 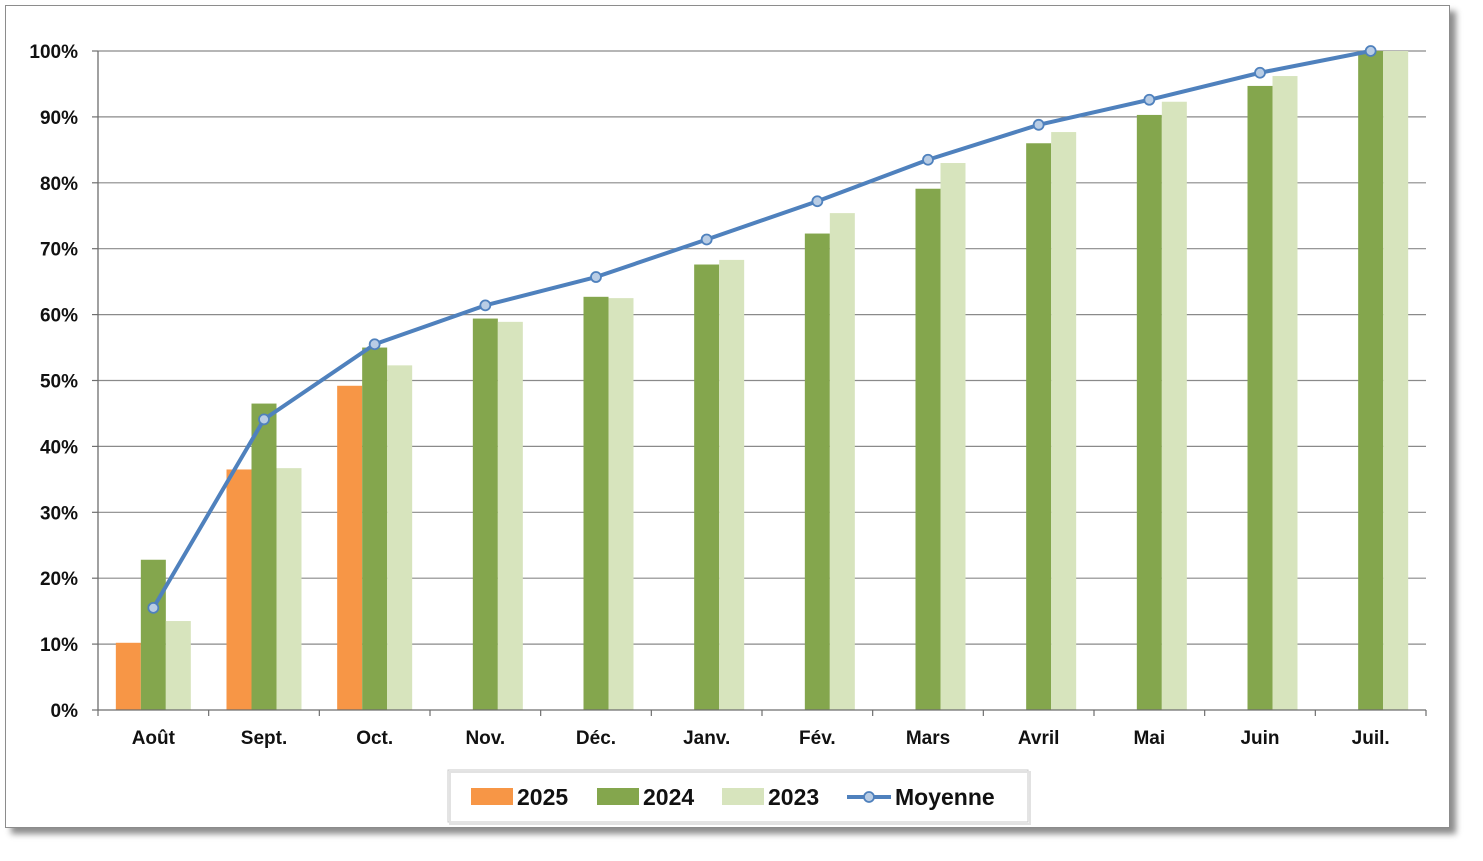 What do you see at coordinates (374, 738) in the screenshot?
I see `x-tick-label: Oct.` at bounding box center [374, 738].